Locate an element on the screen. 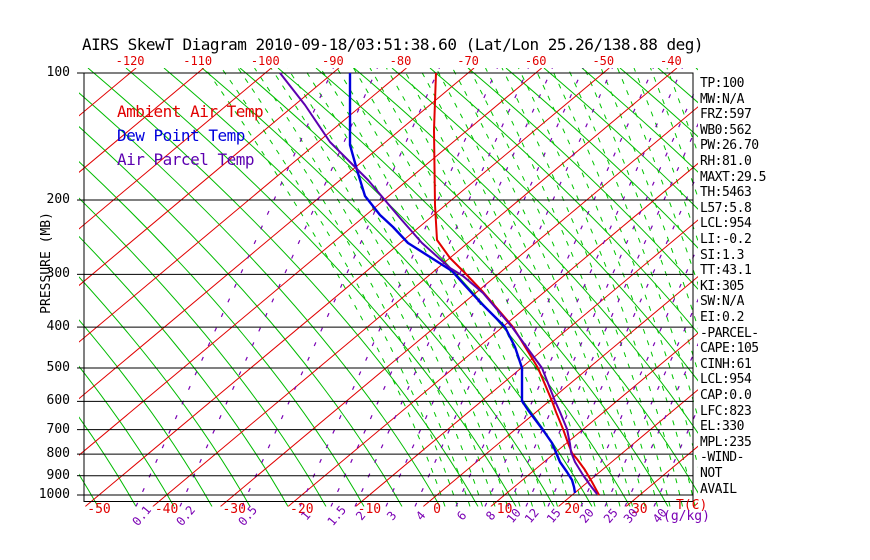 This screenshot has width=870, height=560. stat-line: MAXT:29.5 is located at coordinates (733, 177).